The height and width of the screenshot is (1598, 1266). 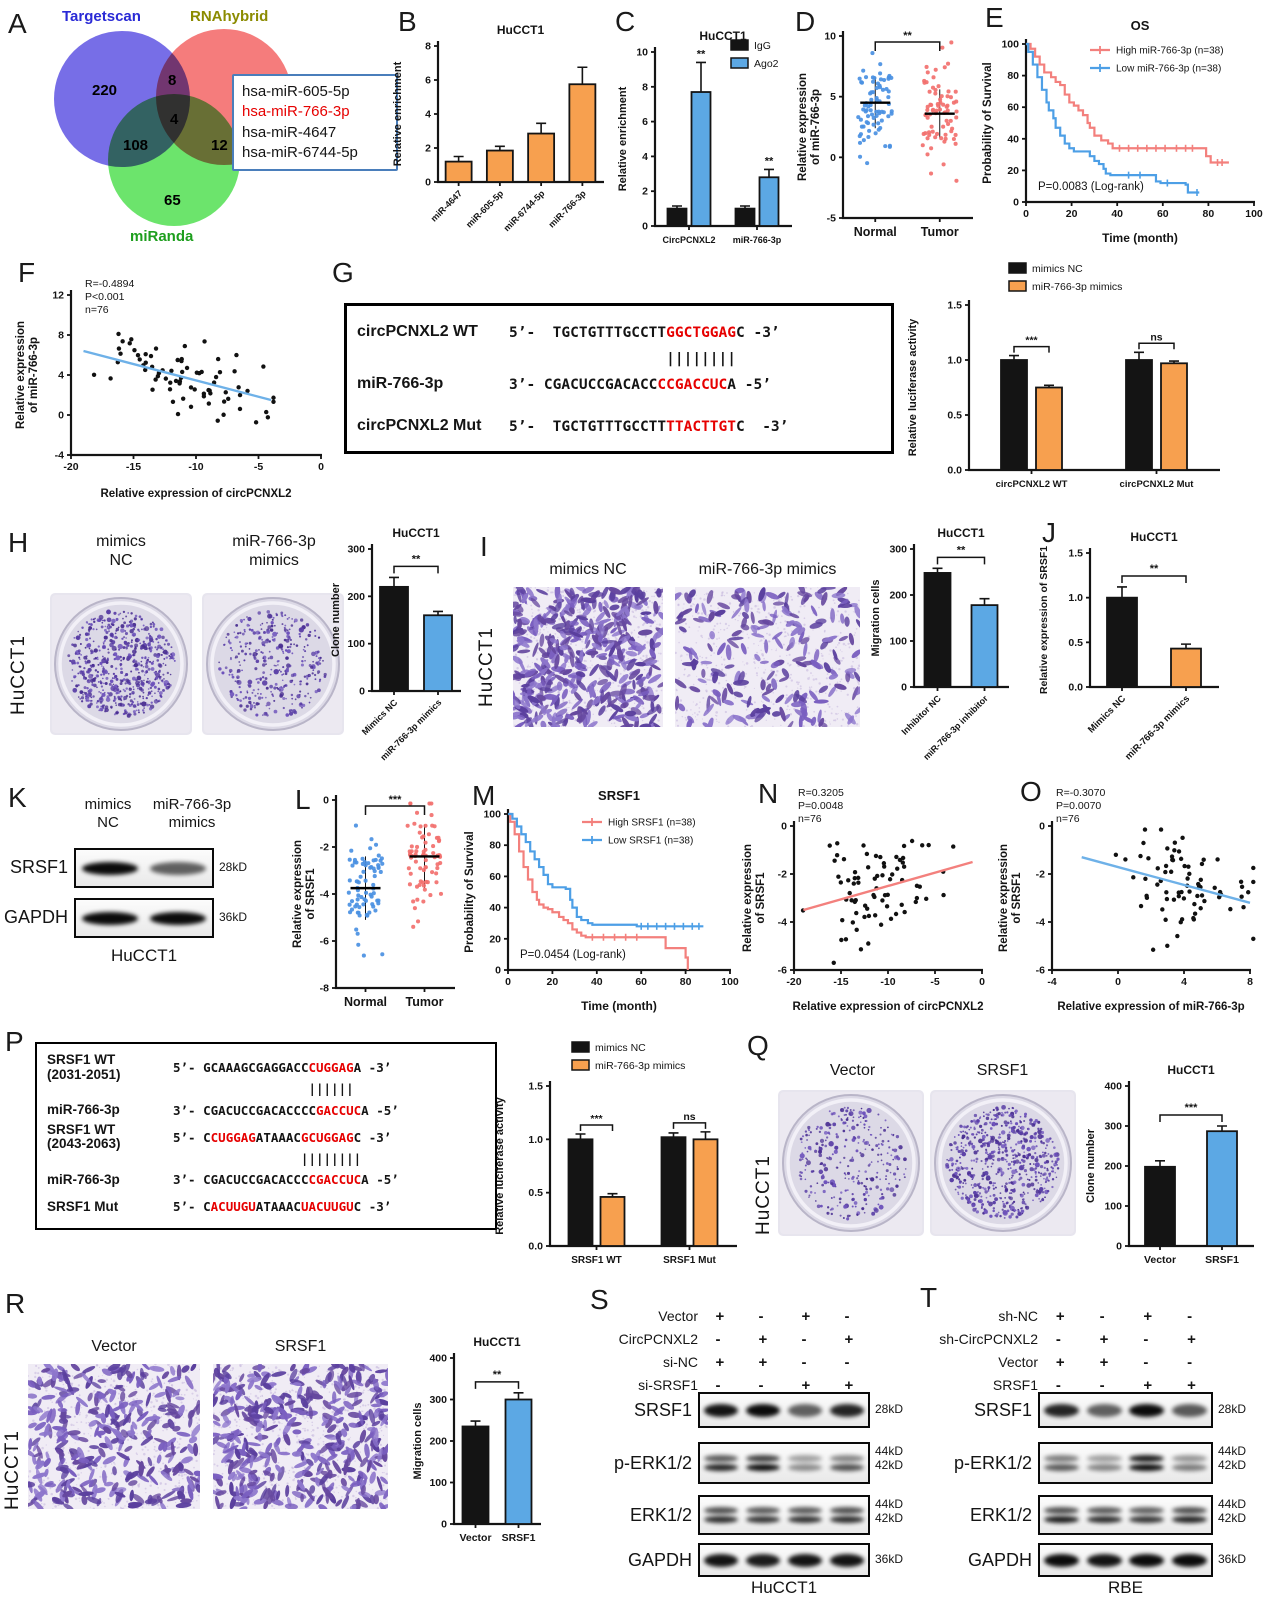 I want to click on svg-text: Relative luciferase activity, so click(x=500, y=1165).